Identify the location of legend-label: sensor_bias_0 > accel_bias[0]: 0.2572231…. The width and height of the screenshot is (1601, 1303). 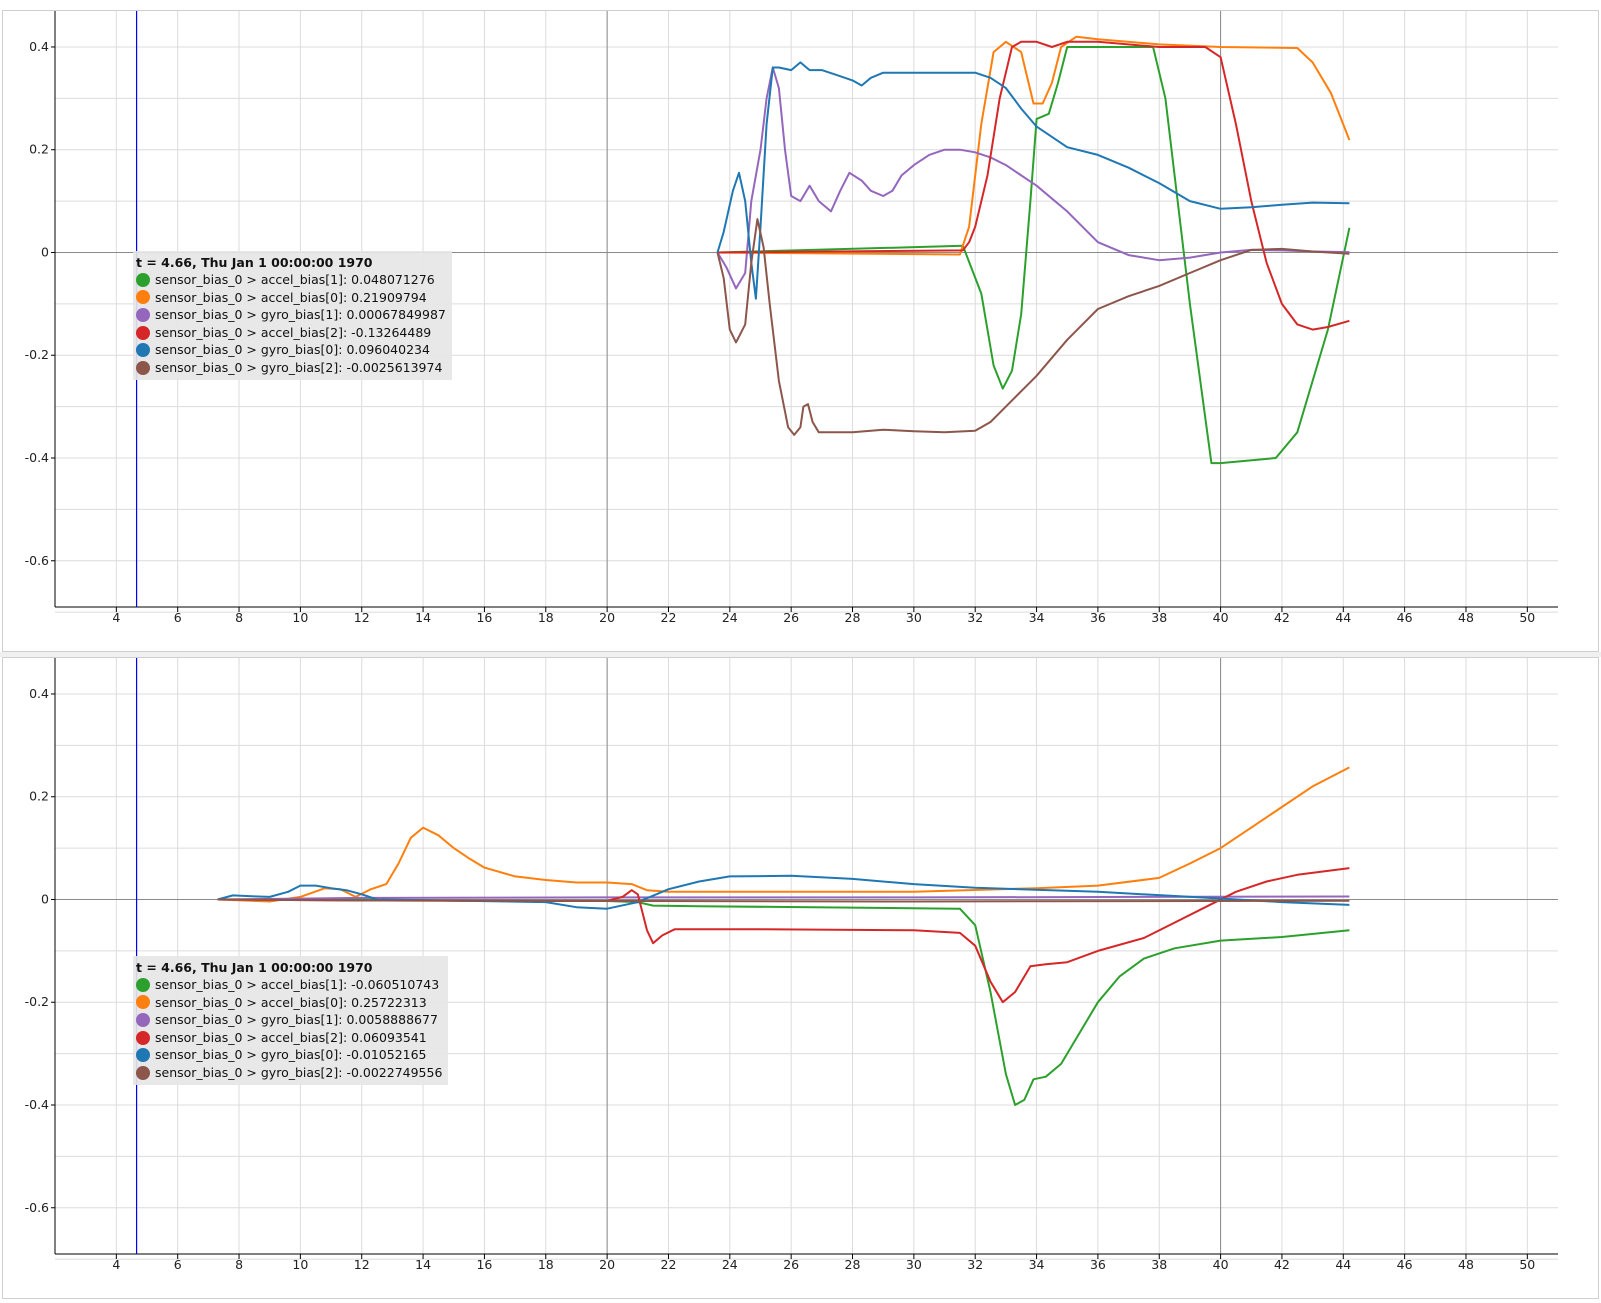
(291, 1002).